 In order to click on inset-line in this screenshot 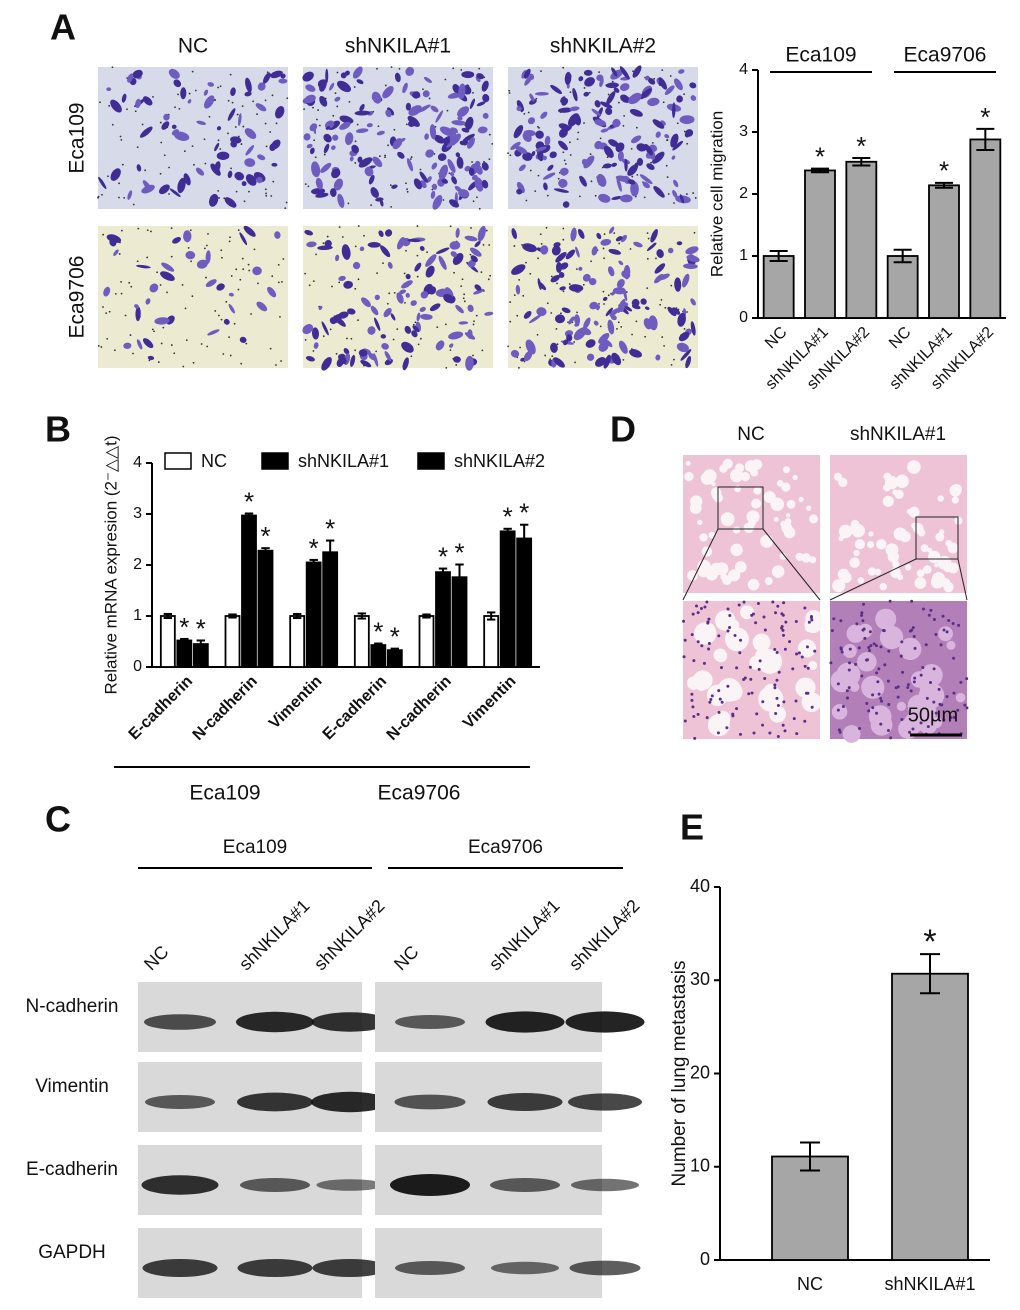, I will do `click(962, 579)`.